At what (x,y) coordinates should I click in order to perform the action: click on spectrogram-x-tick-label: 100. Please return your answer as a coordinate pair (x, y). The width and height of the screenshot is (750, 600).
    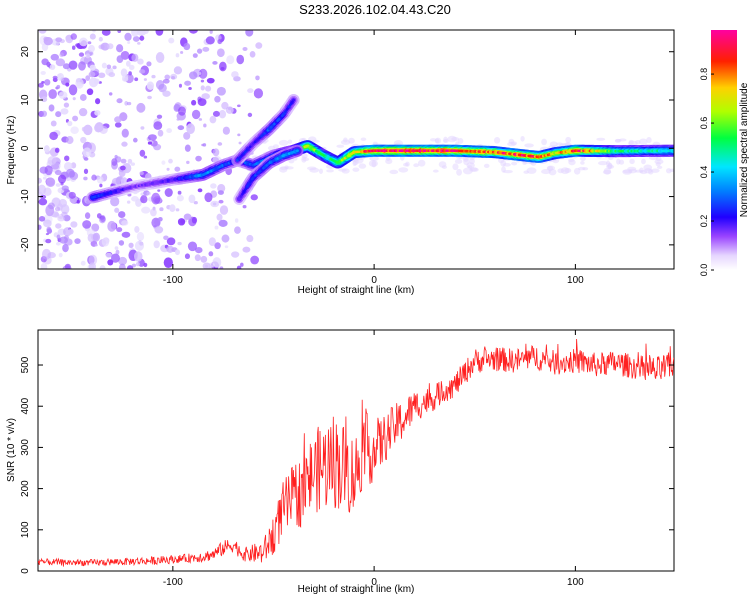
    Looking at the image, I should click on (575, 280).